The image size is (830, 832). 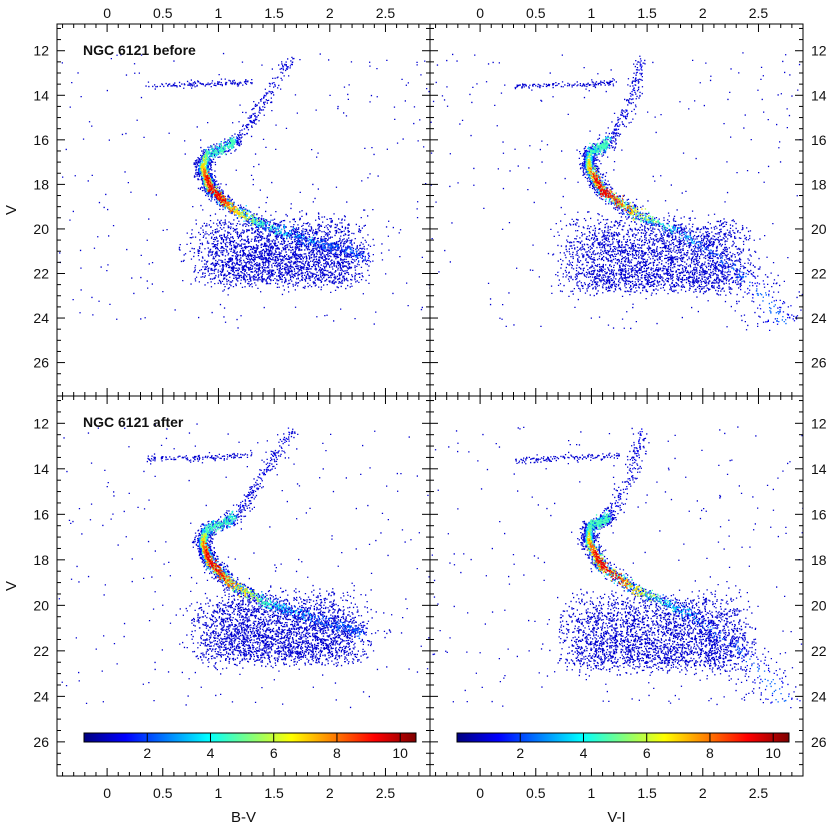 I want to click on panel-title: NGC 6121 before, so click(x=139, y=50).